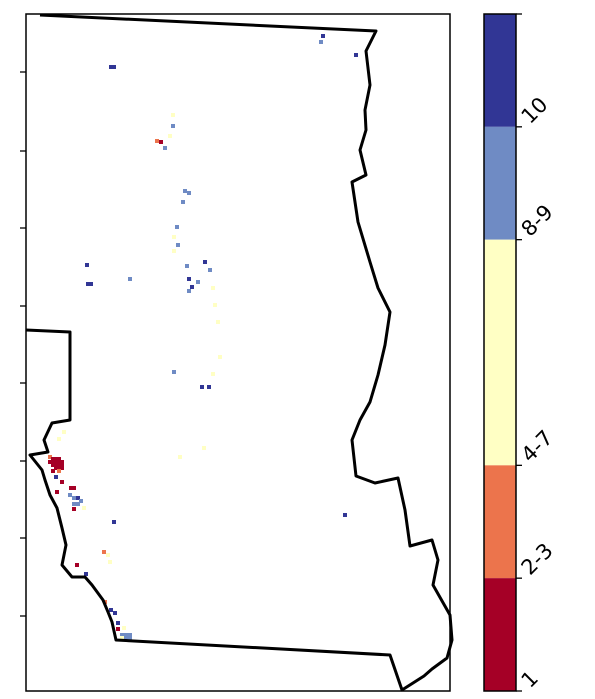 The width and height of the screenshot is (595, 699). What do you see at coordinates (519, 352) in the screenshot?
I see `colorbar-ticks` at bounding box center [519, 352].